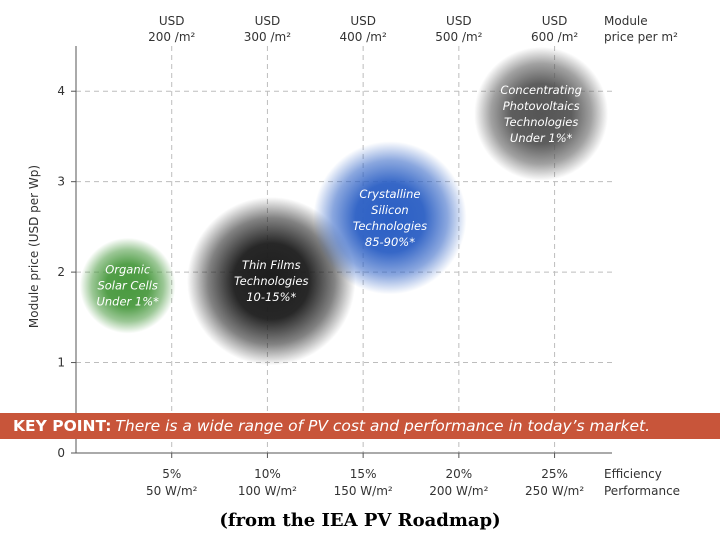 This screenshot has height=540, width=720. Describe the element at coordinates (363, 37) in the screenshot. I see `top-tick-label-line2: 400 /m²` at that location.